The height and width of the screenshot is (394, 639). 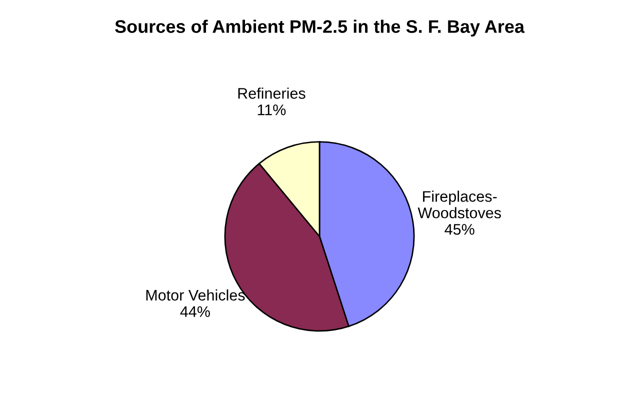 I want to click on slice-label: Refineries, so click(x=272, y=93).